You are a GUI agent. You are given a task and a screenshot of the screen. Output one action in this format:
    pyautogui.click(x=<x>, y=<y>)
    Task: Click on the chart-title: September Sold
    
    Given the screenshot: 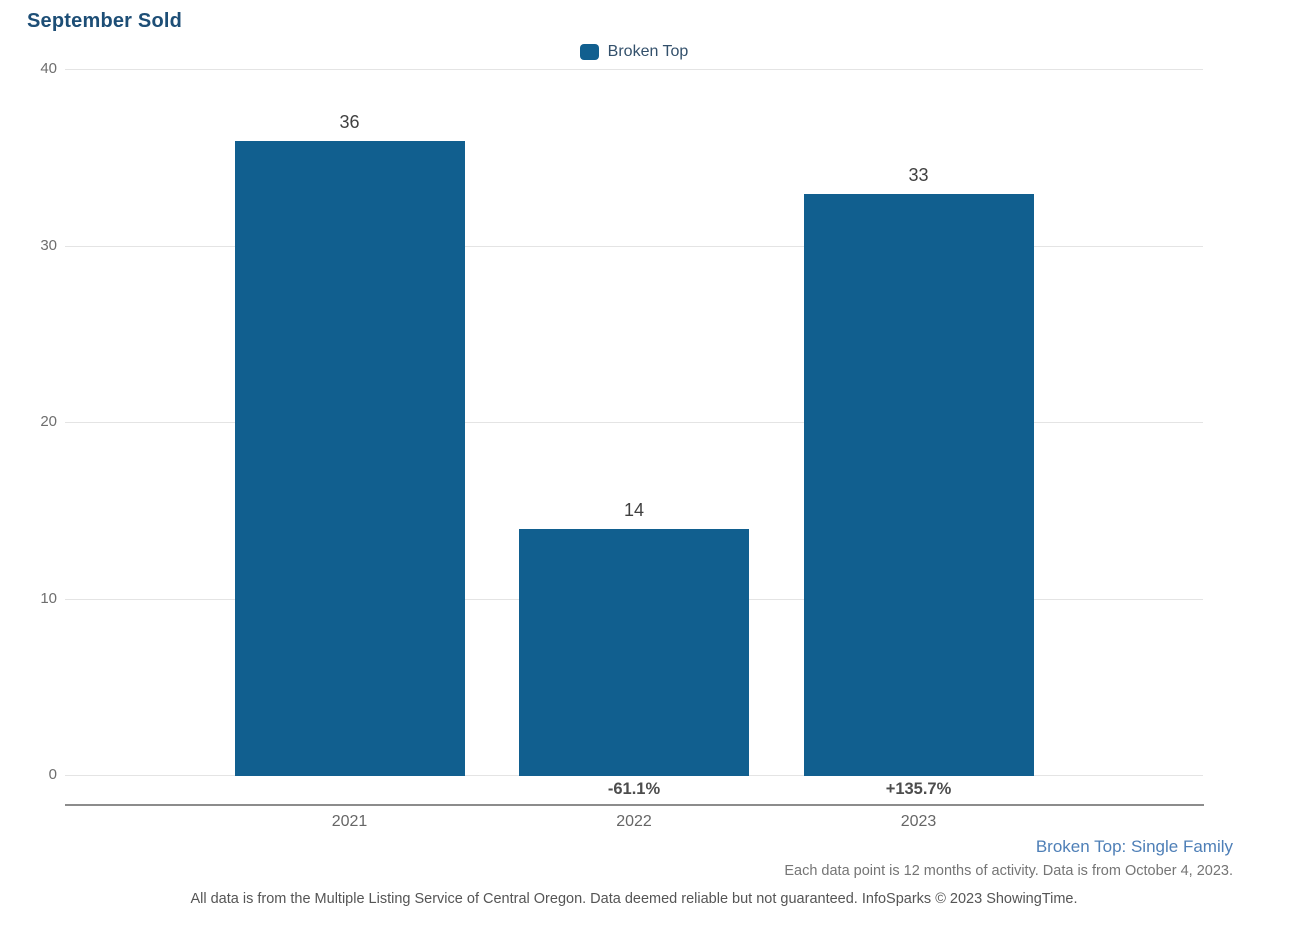 What is the action you would take?
    pyautogui.click(x=105, y=21)
    